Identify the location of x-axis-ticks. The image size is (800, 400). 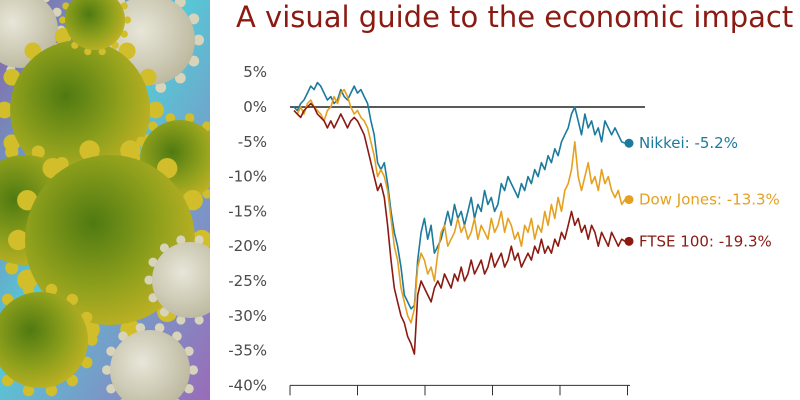
(458, 390).